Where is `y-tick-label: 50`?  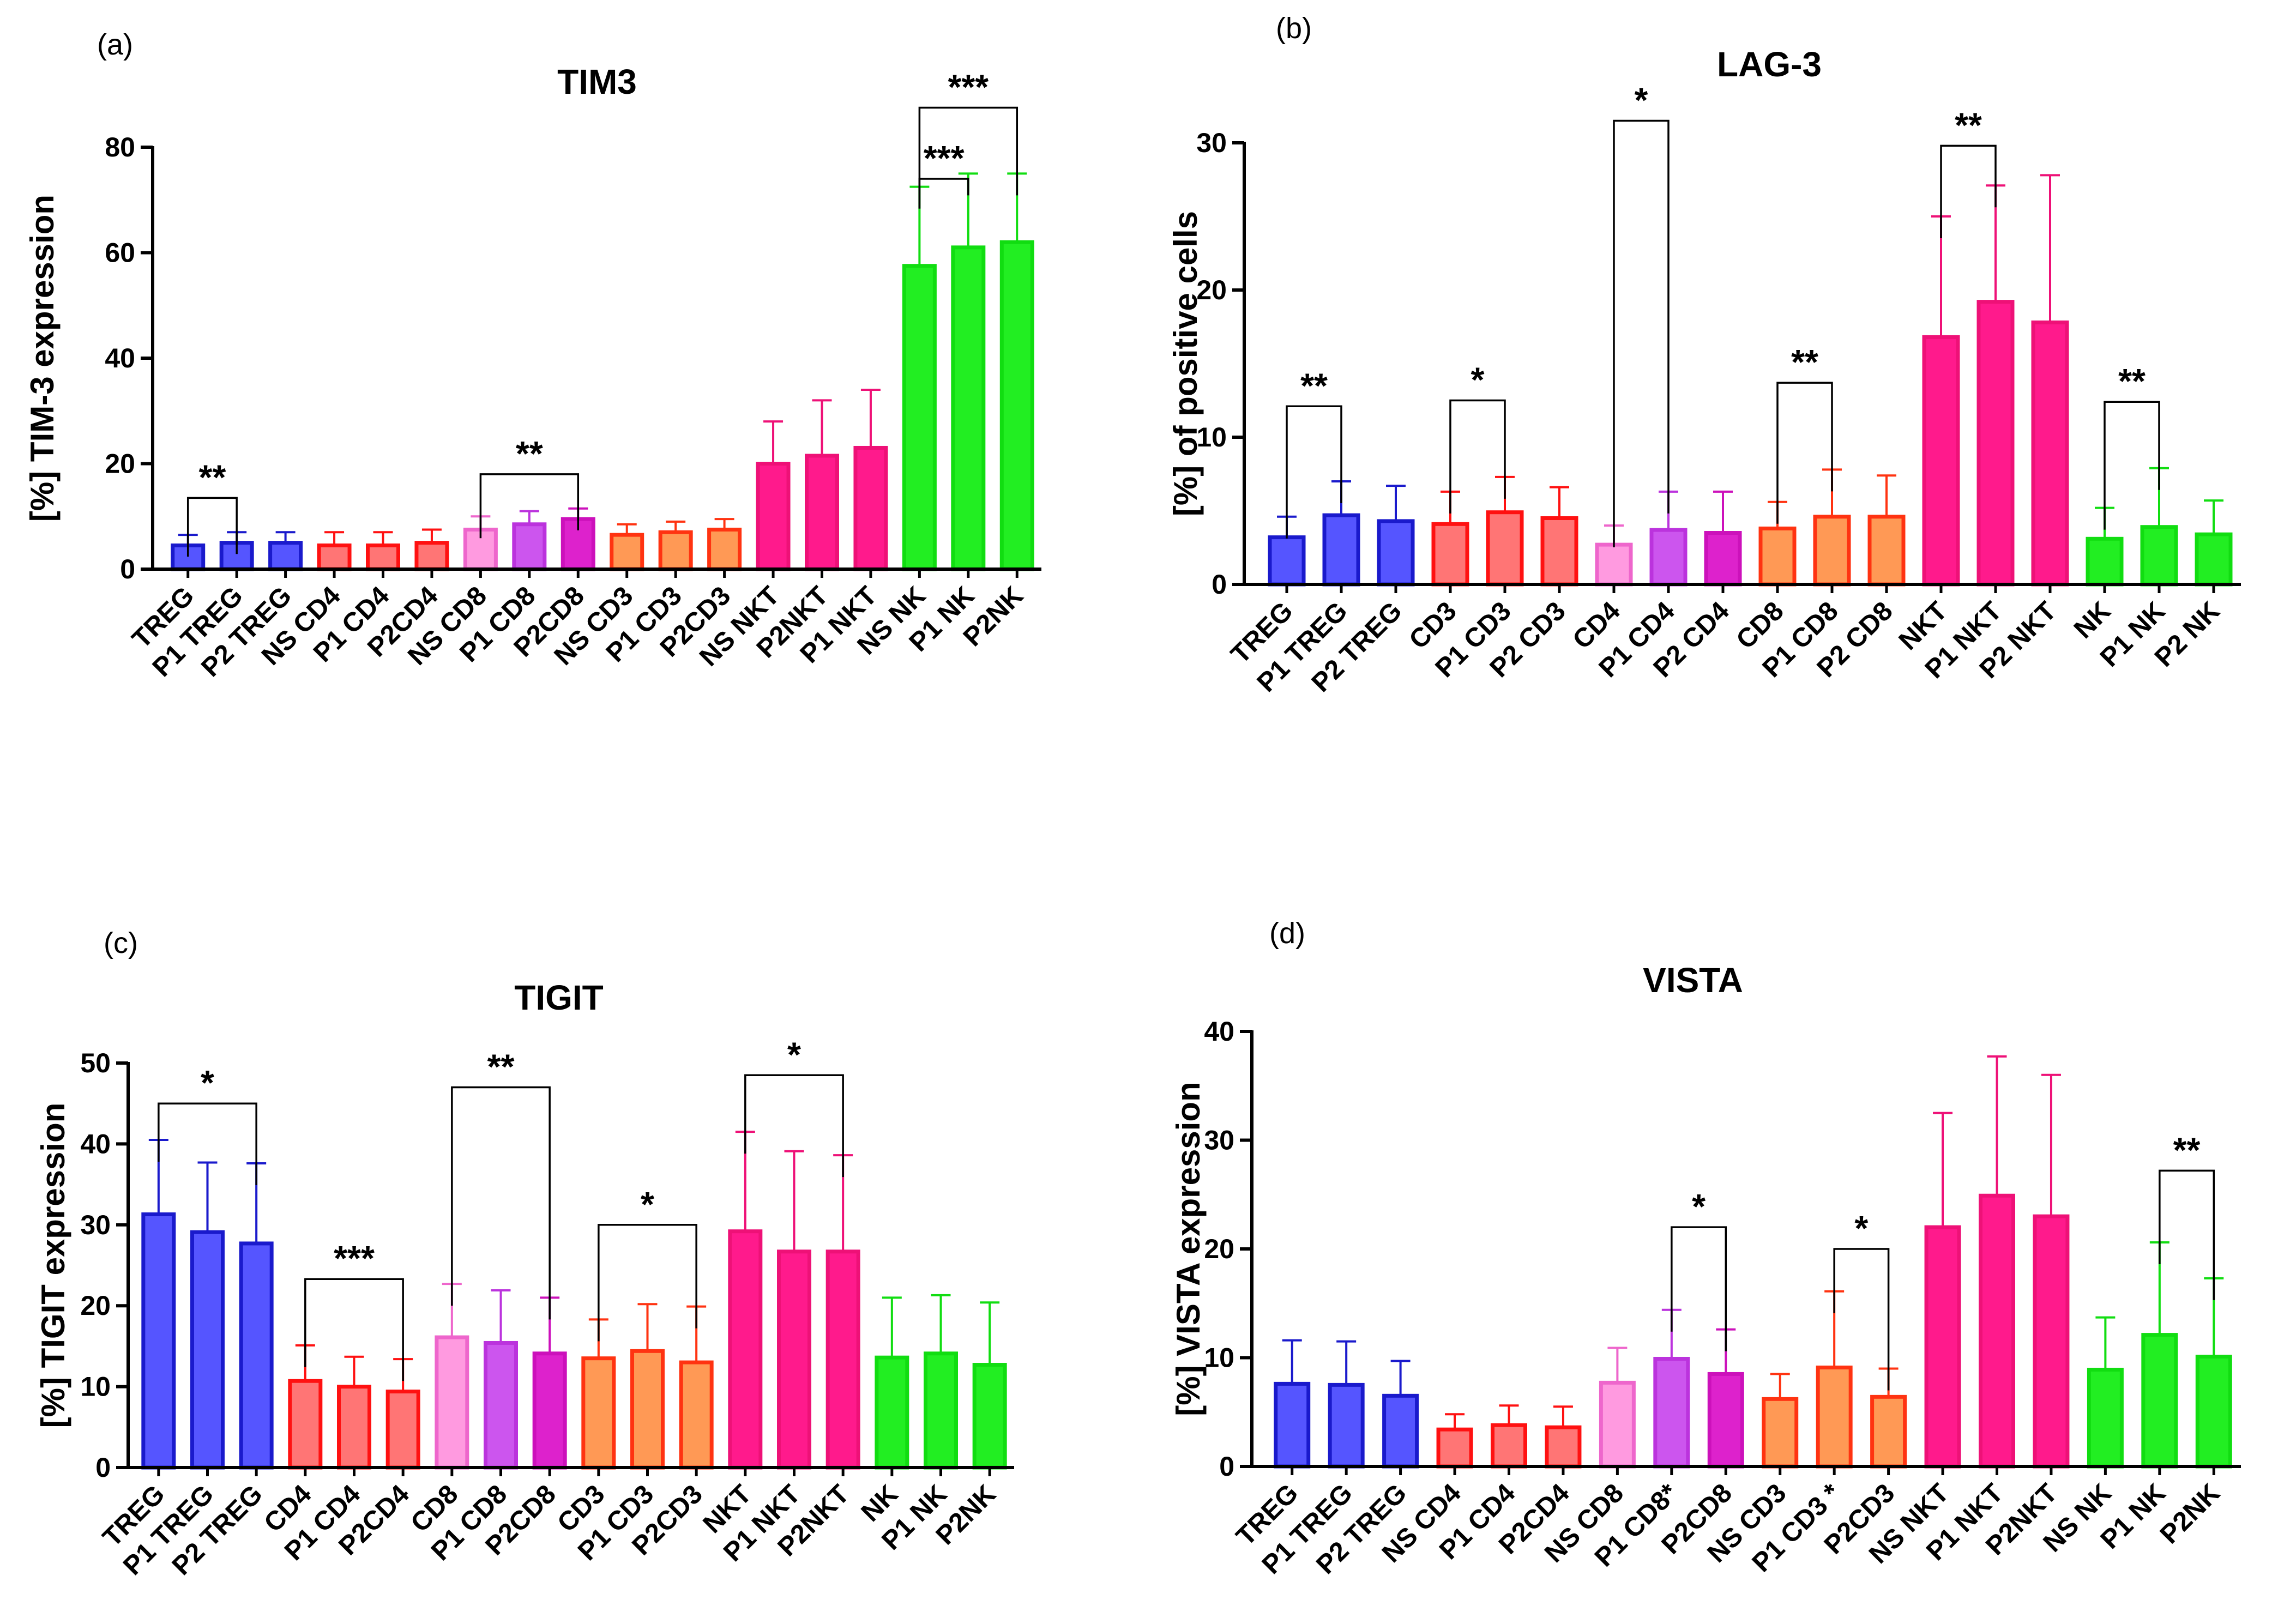 y-tick-label: 50 is located at coordinates (95, 1063).